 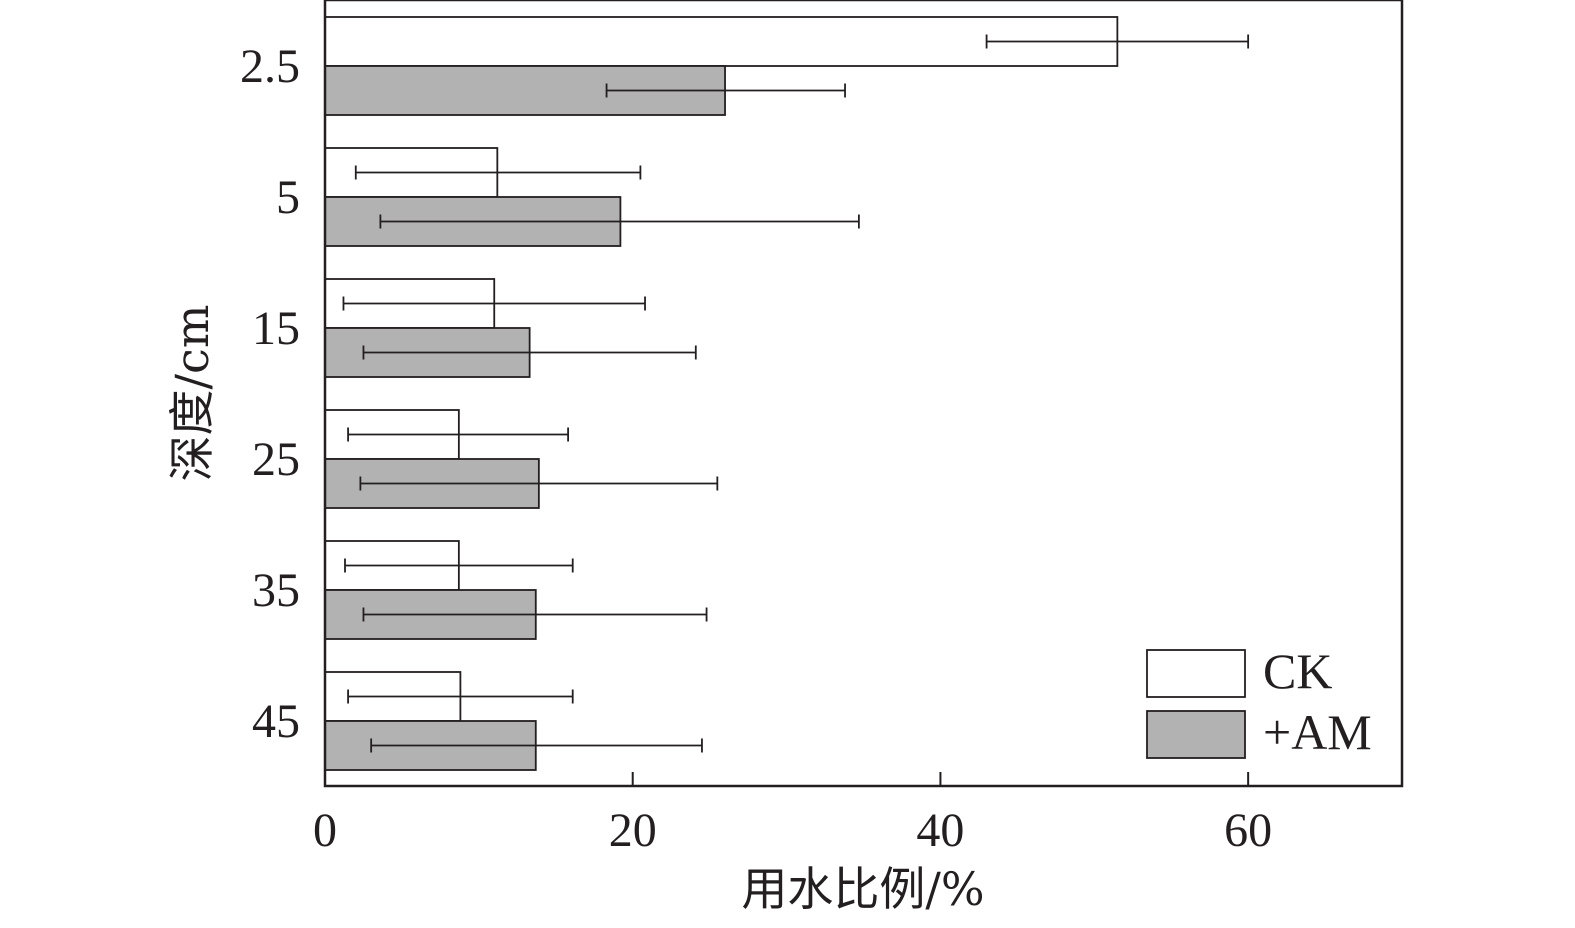 What do you see at coordinates (792, 814) in the screenshot?
I see `x-axis: 0 20 40 60` at bounding box center [792, 814].